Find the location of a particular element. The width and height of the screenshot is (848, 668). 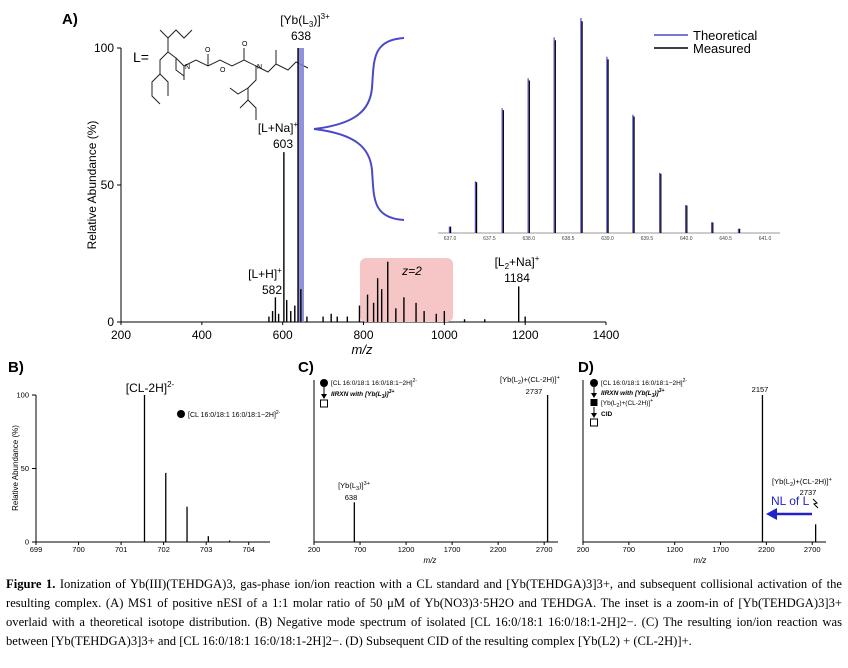

precursor-mz-label: 2737 is located at coordinates (808, 492).